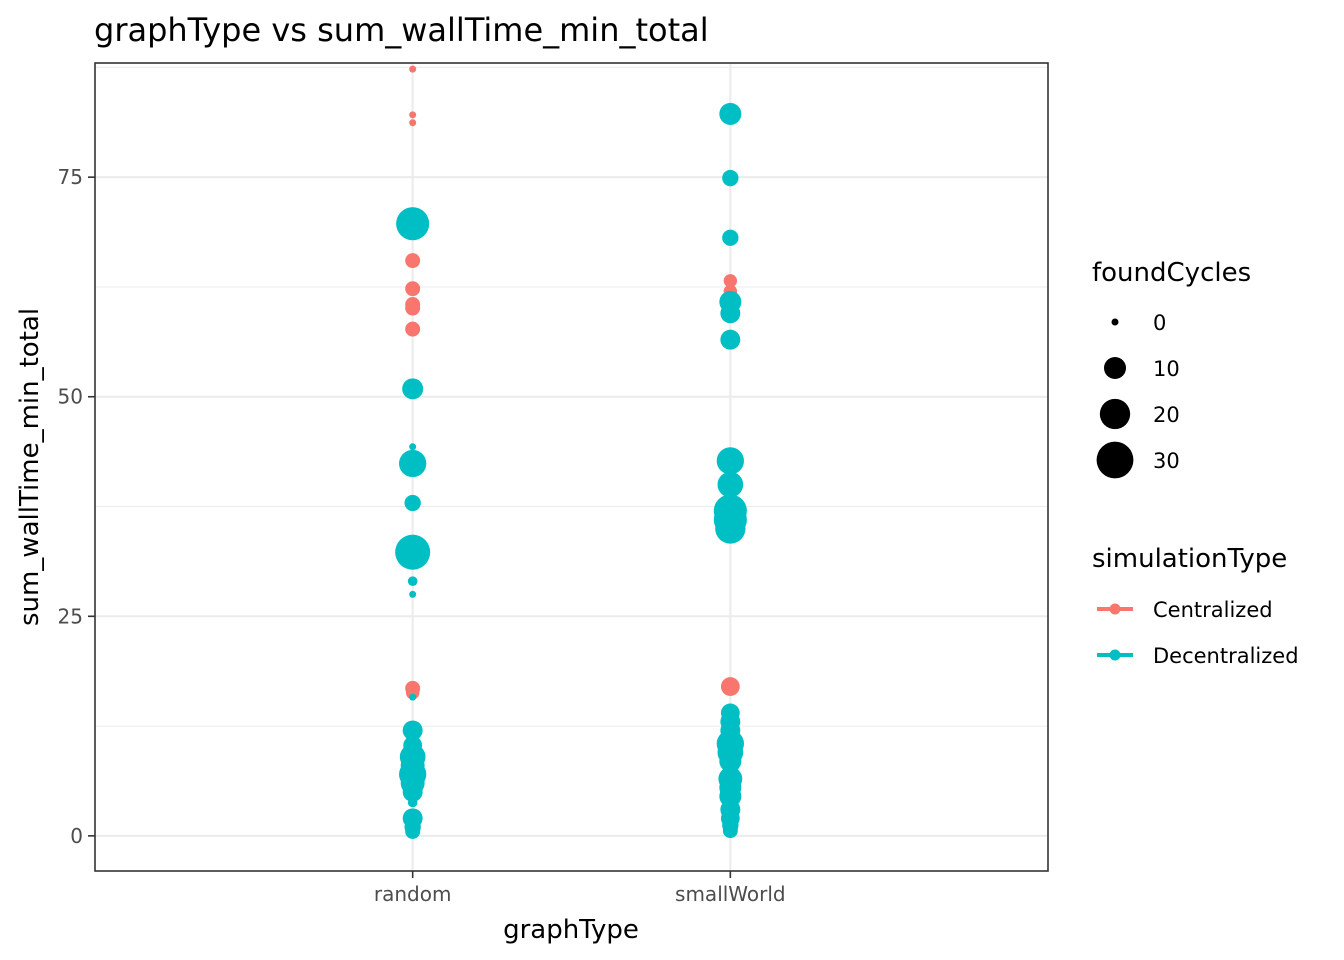 This screenshot has height=960, width=1344. Describe the element at coordinates (1159, 323) in the screenshot. I see `size-legend-label: 0` at that location.